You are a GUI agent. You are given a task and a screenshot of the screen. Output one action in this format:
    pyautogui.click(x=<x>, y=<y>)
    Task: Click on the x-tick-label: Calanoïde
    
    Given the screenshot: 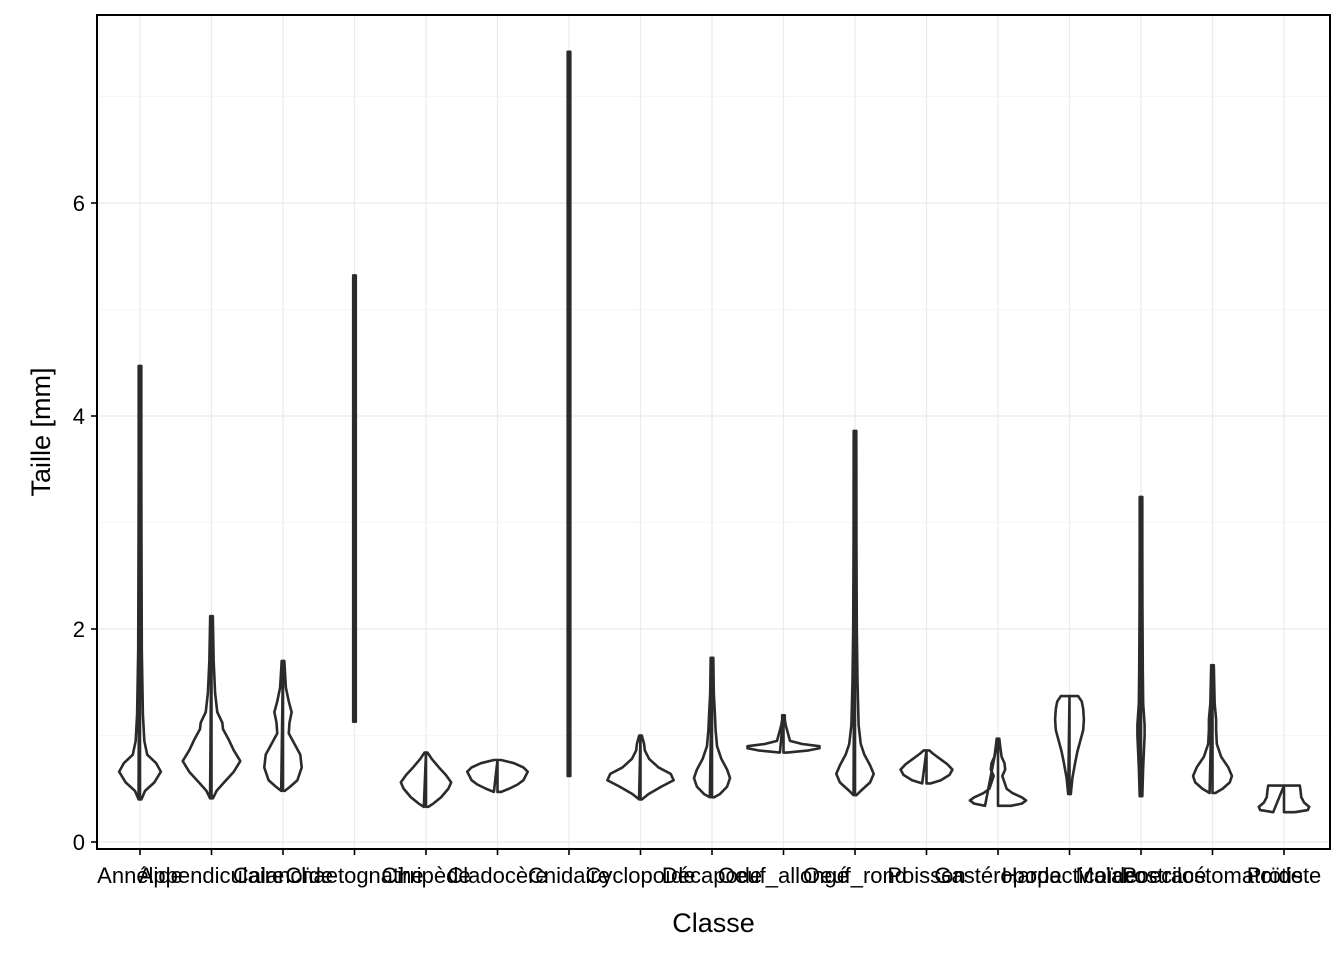 What is the action you would take?
    pyautogui.click(x=283, y=875)
    